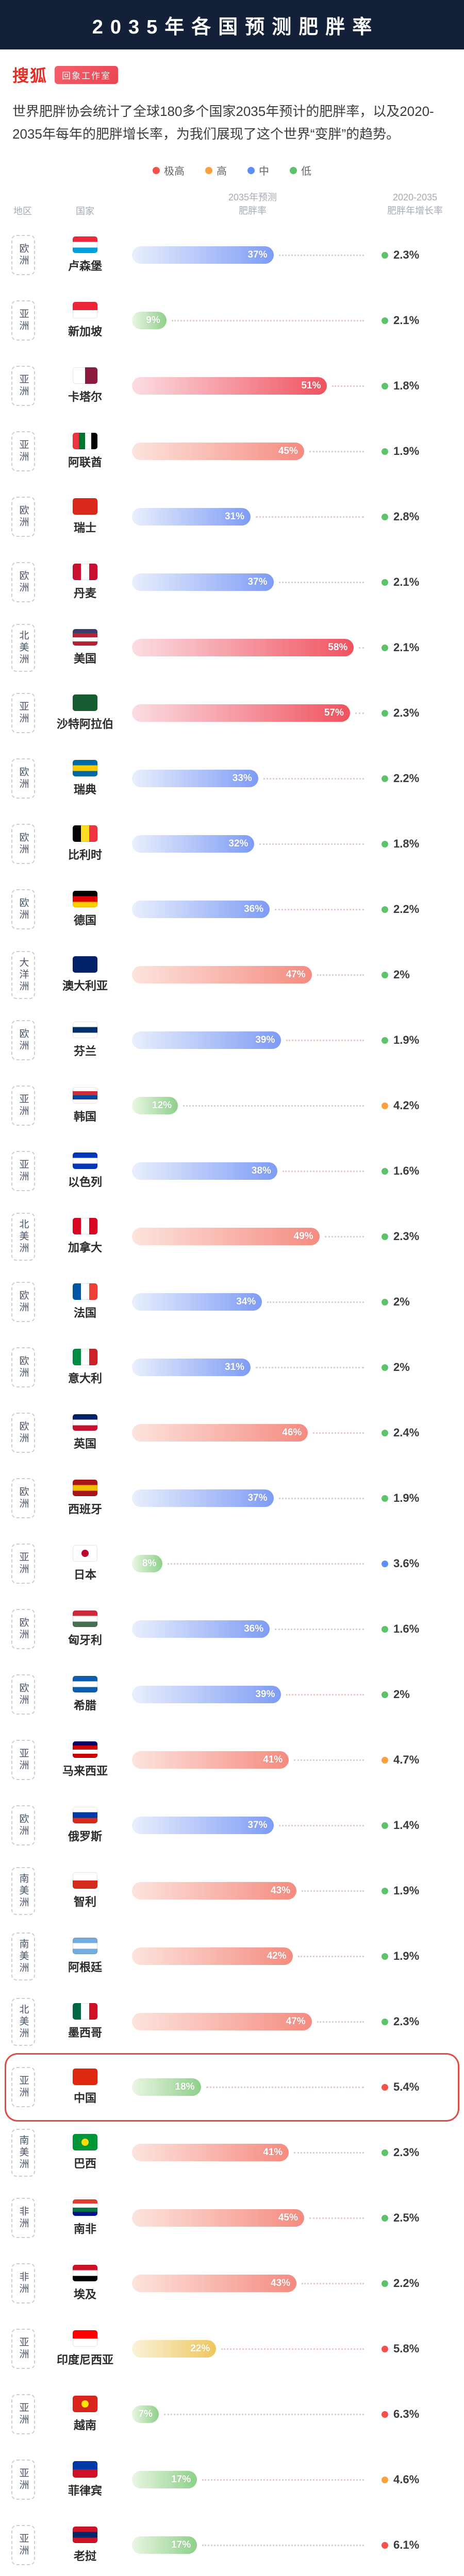 This screenshot has height=2576, width=464. Describe the element at coordinates (174, 172) in the screenshot. I see `legend-label-veryhigh: 极高` at that location.